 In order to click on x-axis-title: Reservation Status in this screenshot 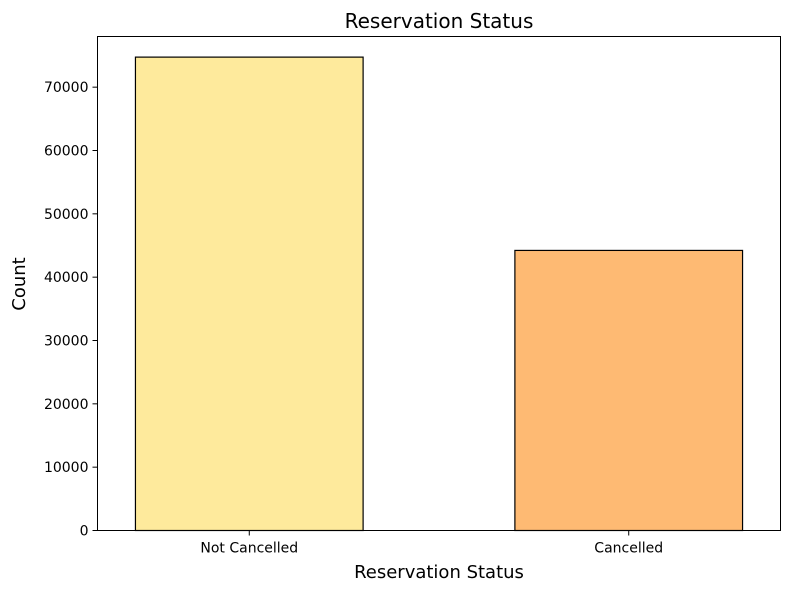, I will do `click(439, 572)`.